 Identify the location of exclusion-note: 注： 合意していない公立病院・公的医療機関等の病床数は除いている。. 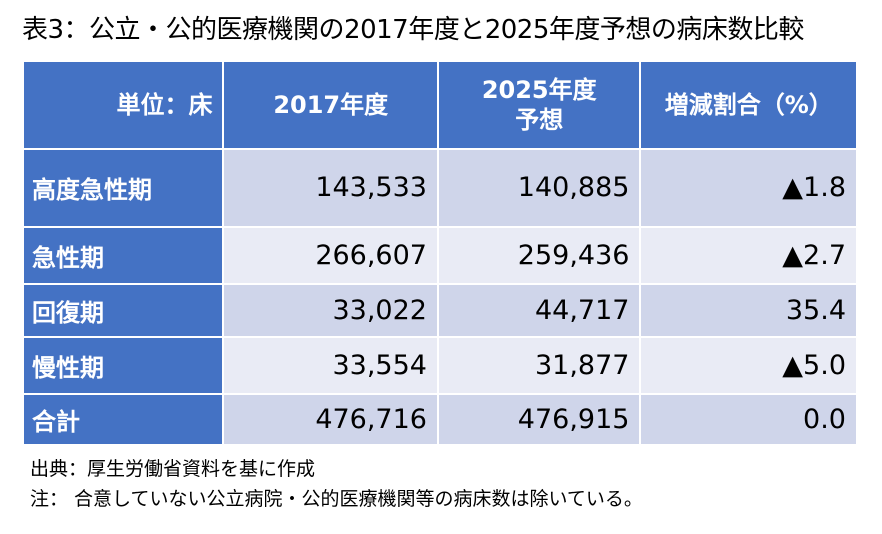
(336, 499).